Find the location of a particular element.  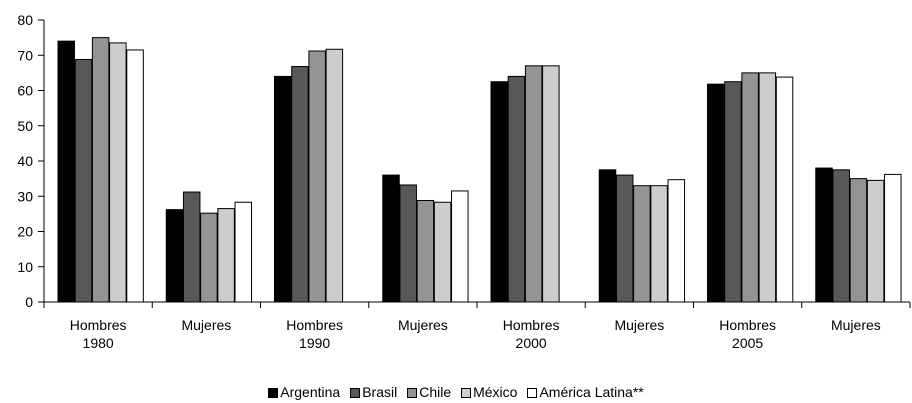

y-tick-label: 20 is located at coordinates (25, 232).